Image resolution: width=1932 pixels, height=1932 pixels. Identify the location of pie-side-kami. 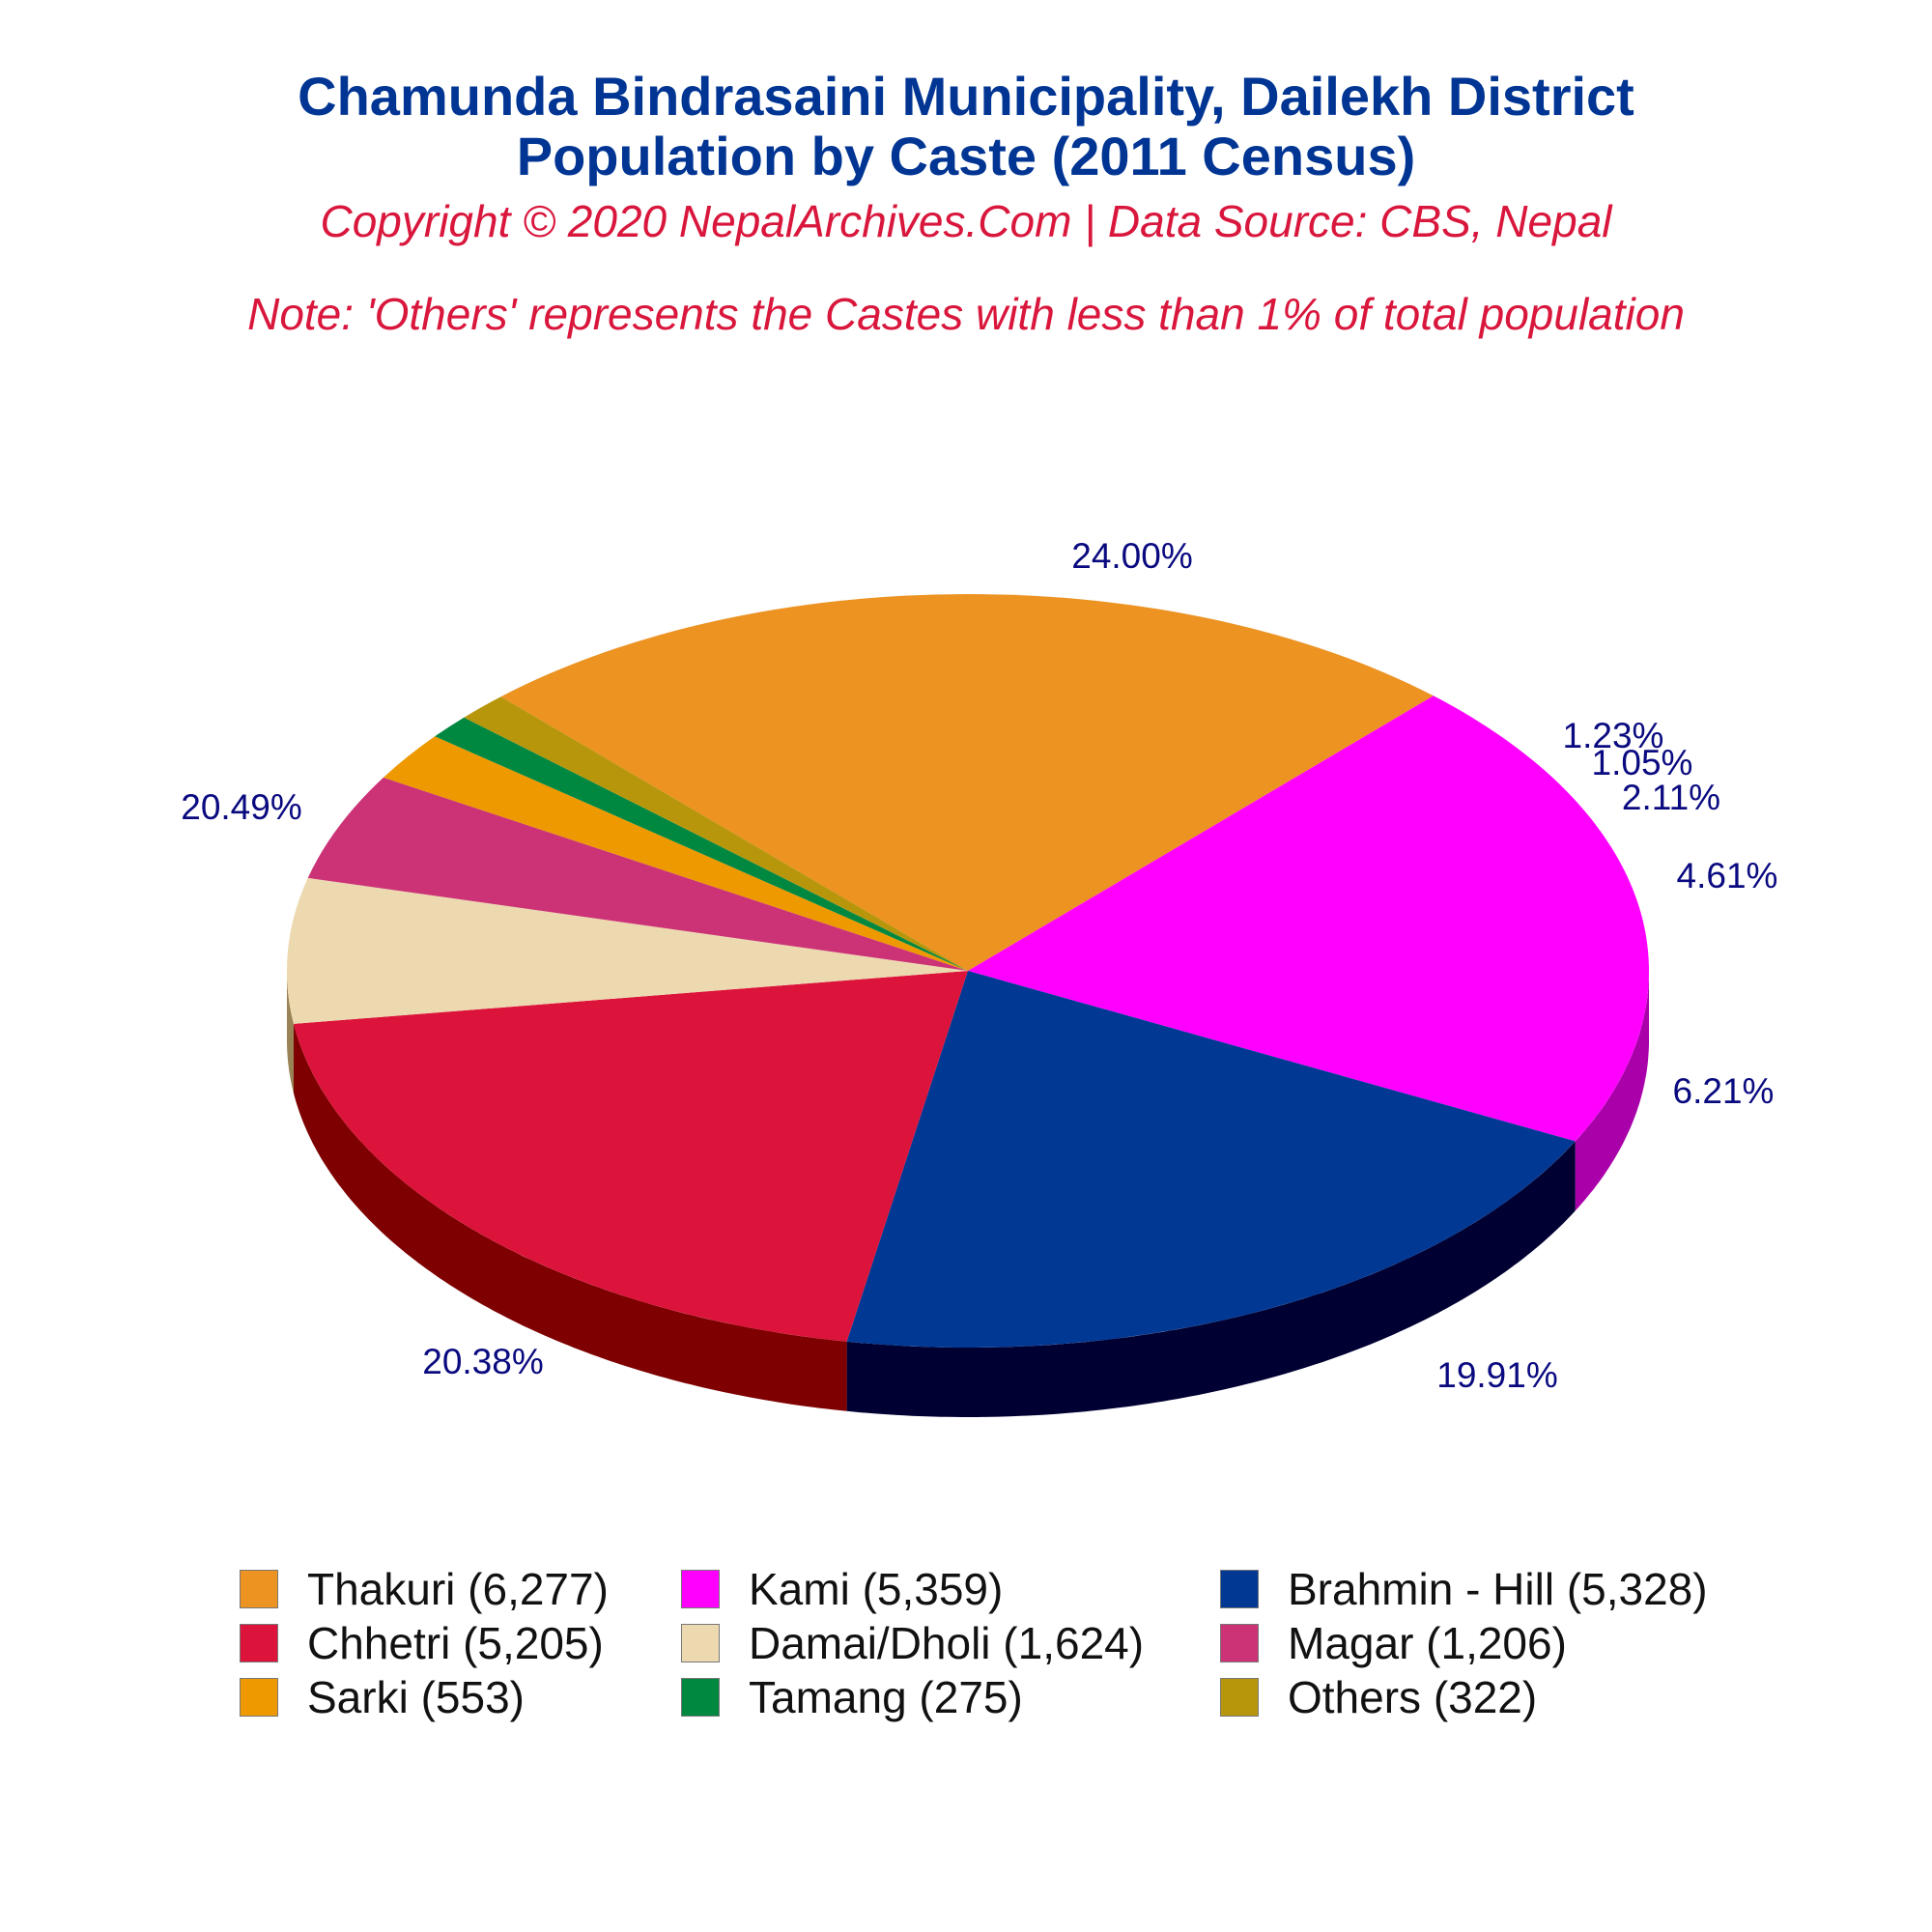
(1612, 1092).